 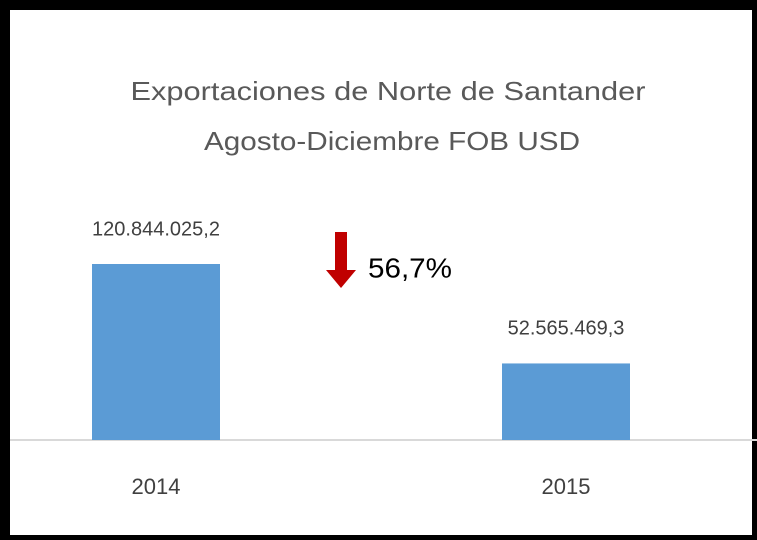 What do you see at coordinates (388, 91) in the screenshot?
I see `chart-title: Exportaciones de Norte de Santander` at bounding box center [388, 91].